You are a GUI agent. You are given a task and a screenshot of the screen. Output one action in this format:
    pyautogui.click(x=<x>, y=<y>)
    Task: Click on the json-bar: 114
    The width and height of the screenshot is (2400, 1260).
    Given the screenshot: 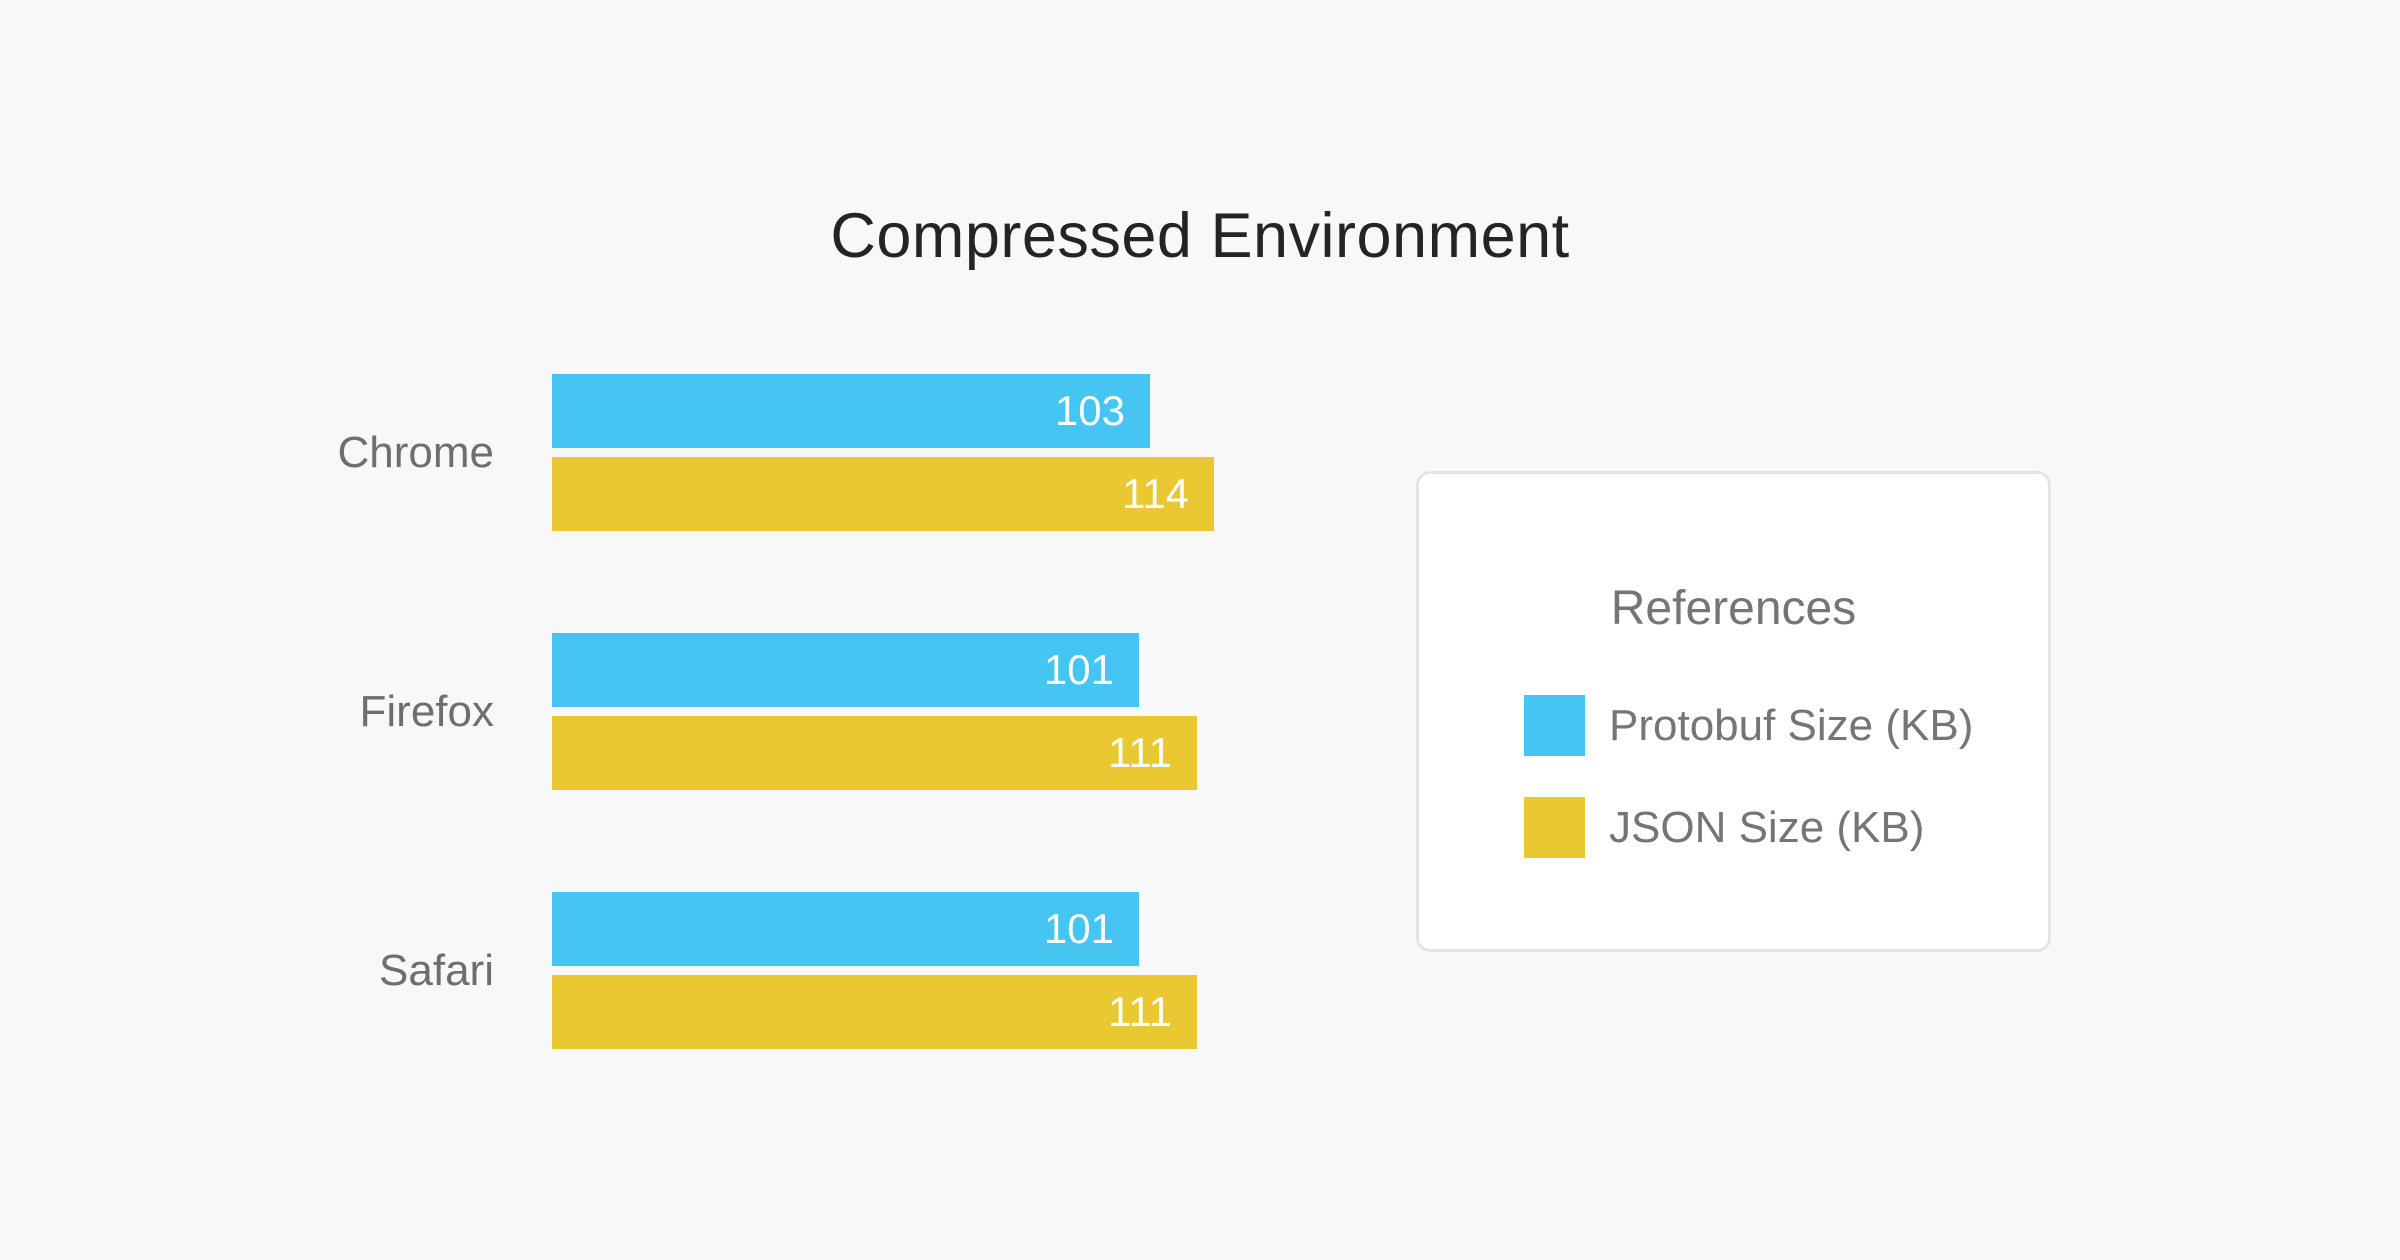 What is the action you would take?
    pyautogui.click(x=883, y=494)
    